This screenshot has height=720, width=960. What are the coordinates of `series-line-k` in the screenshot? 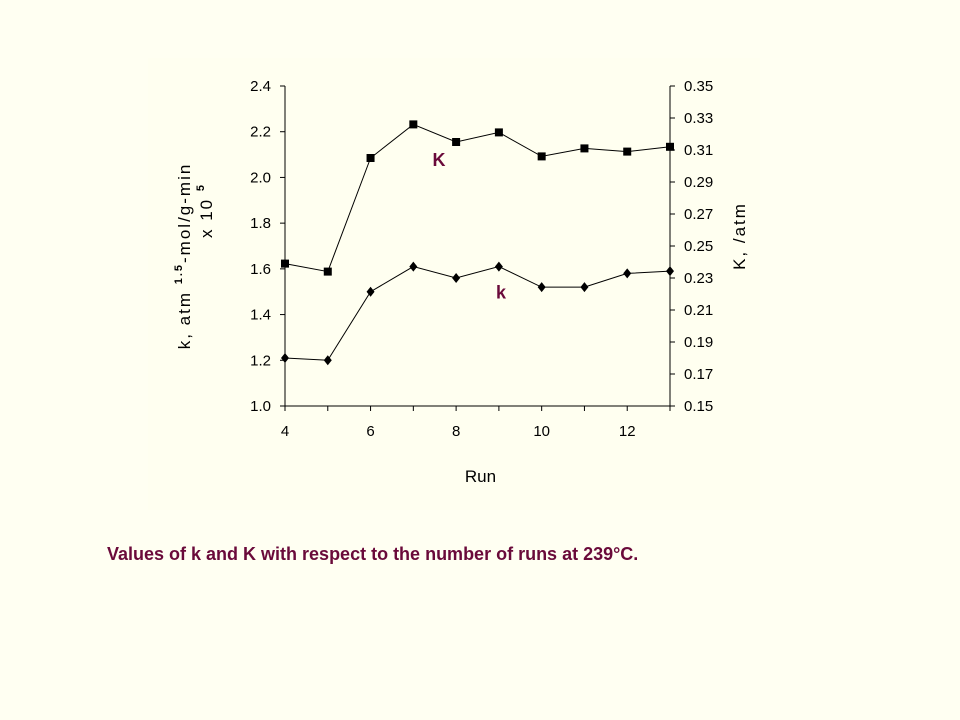 It's located at (477, 313).